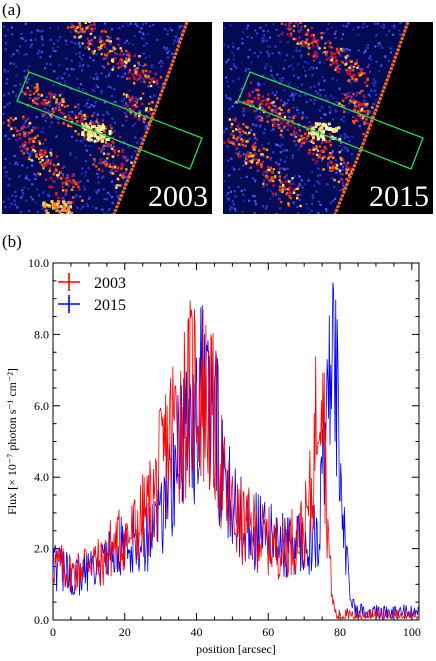 This screenshot has height=661, width=436. What do you see at coordinates (316, 124) in the screenshot?
I see `bright-core-pixel` at bounding box center [316, 124].